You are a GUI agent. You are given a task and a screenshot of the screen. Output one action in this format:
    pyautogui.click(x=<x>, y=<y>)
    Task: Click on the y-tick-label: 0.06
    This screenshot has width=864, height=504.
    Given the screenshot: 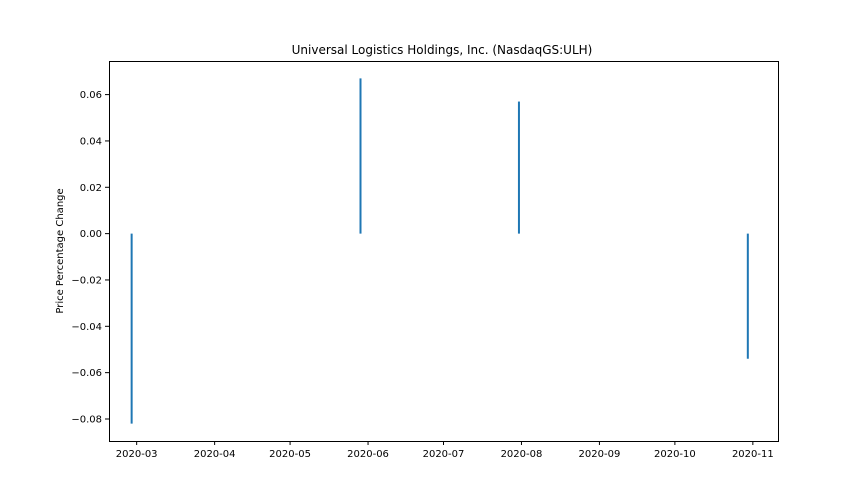 What is the action you would take?
    pyautogui.click(x=91, y=95)
    